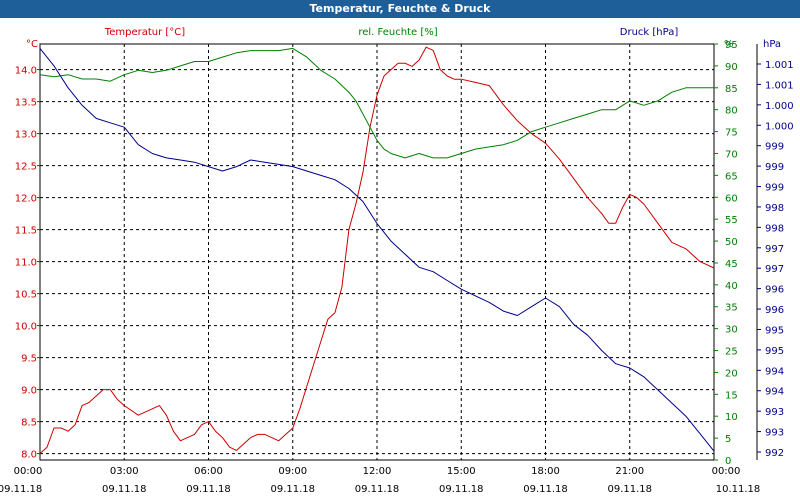  What do you see at coordinates (731, 242) in the screenshot?
I see `humidity-tick-label: 50` at bounding box center [731, 242].